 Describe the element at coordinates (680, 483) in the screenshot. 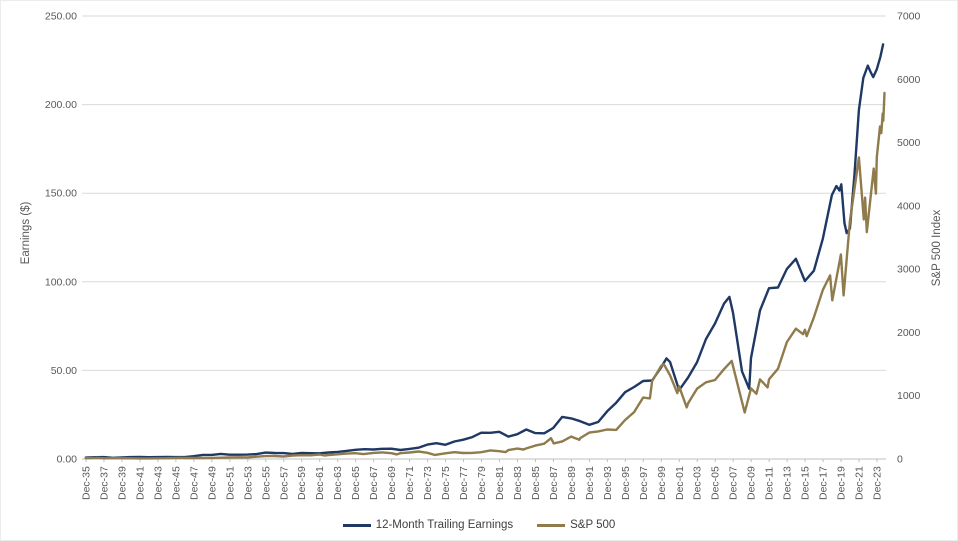

I see `x-axis-tick-label: Dec-01` at that location.